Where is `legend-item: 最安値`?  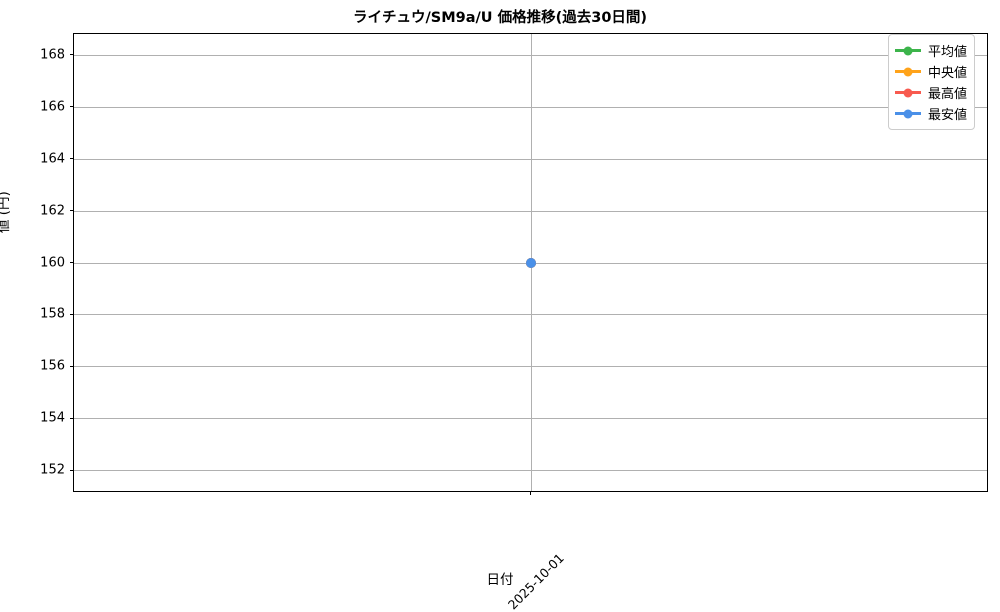 legend-item: 最安値 is located at coordinates (931, 113).